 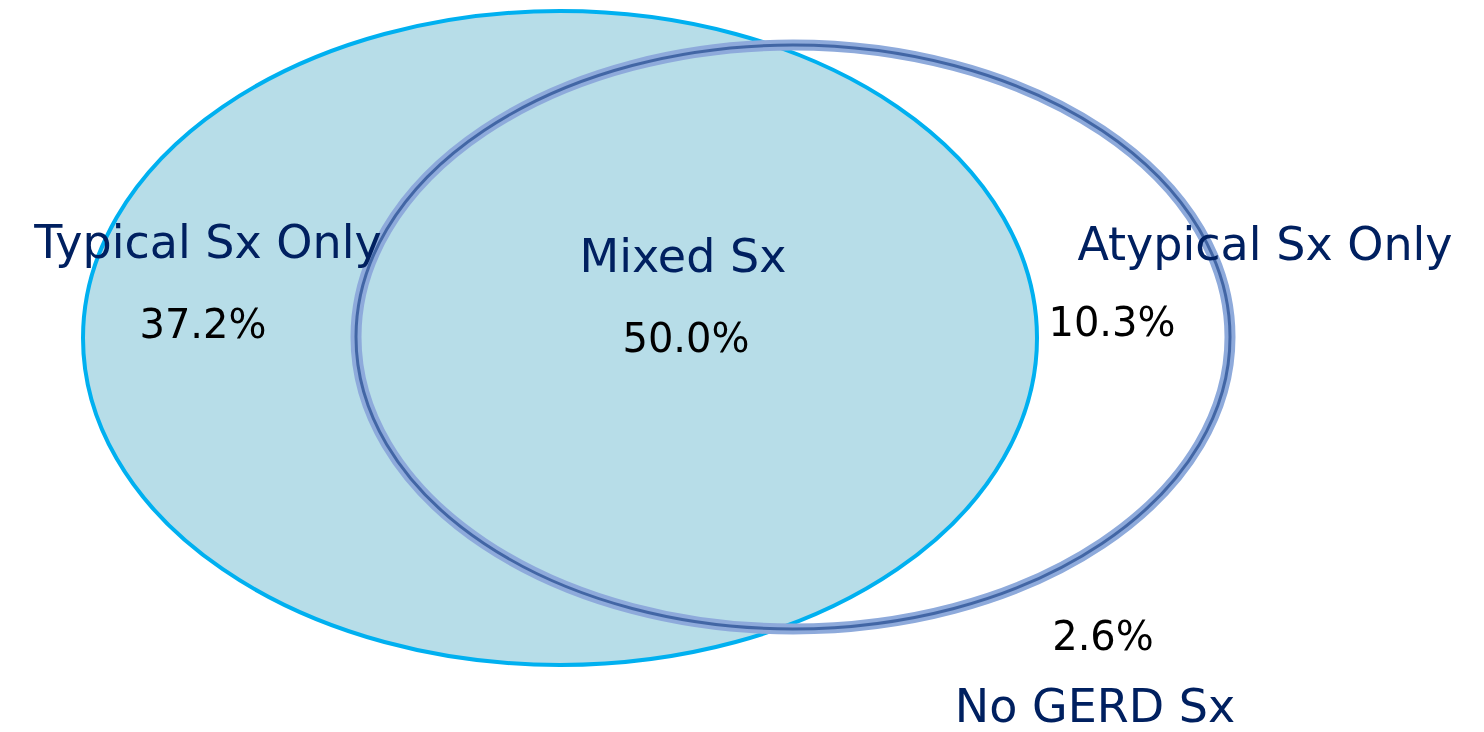 What do you see at coordinates (203, 324) in the screenshot?
I see `data-label: 37.2%` at bounding box center [203, 324].